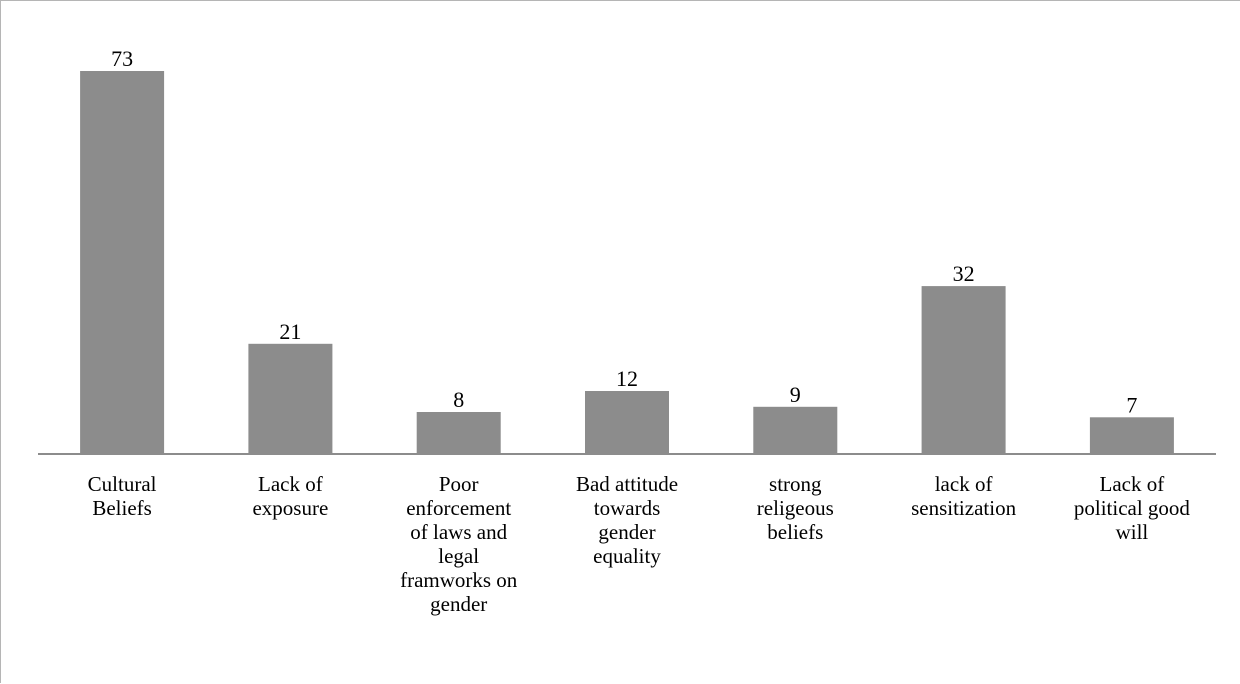 Image resolution: width=1240 pixels, height=684 pixels. Describe the element at coordinates (459, 484) in the screenshot. I see `category-label-line: Poor` at that location.